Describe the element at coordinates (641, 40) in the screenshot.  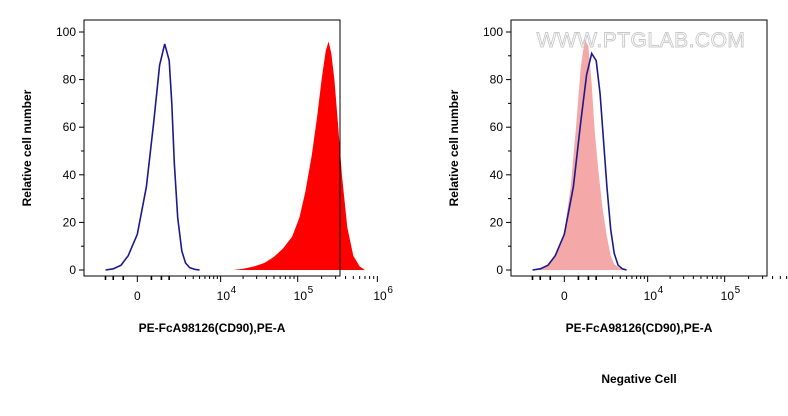
I see `watermark: WWW.PTGLAB.COM` at that location.